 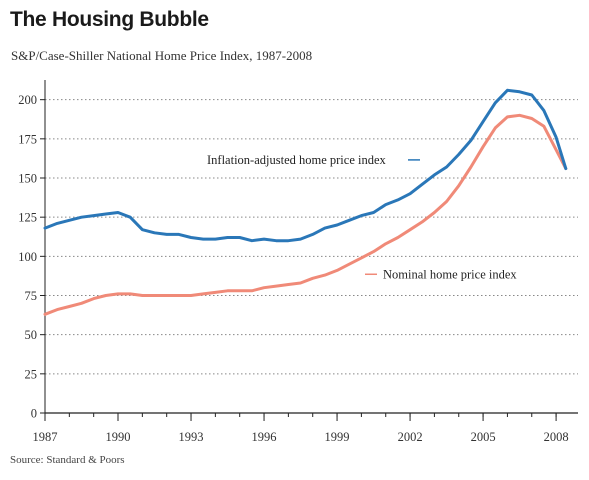 What do you see at coordinates (27, 179) in the screenshot?
I see `y-tick-label: 150` at bounding box center [27, 179].